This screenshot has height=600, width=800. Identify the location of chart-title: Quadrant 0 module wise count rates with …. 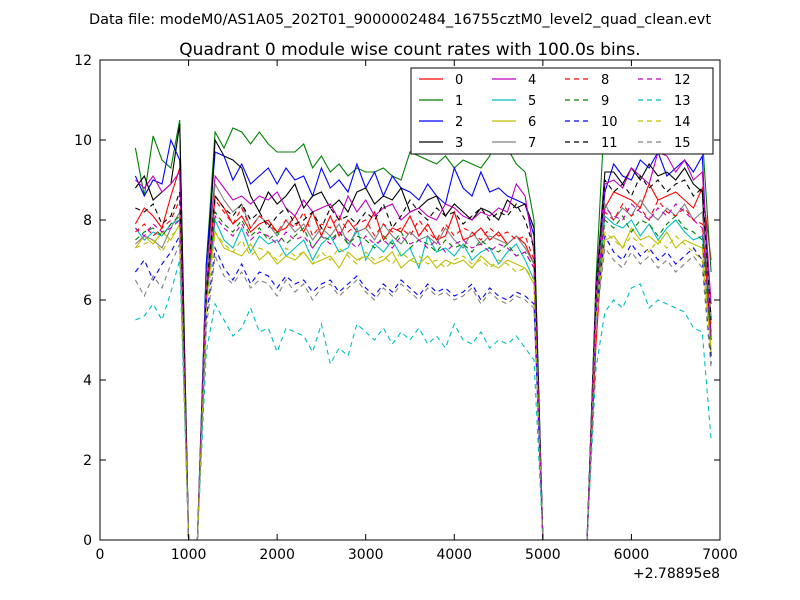
(409, 50).